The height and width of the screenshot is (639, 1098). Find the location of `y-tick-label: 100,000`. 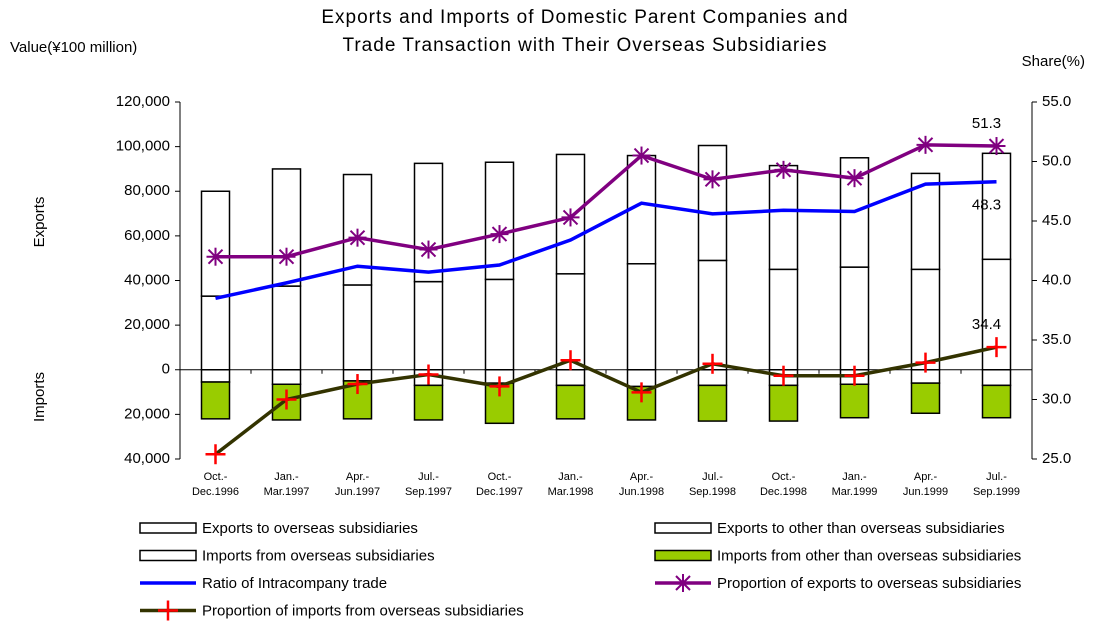

y-tick-label: 100,000 is located at coordinates (143, 146).